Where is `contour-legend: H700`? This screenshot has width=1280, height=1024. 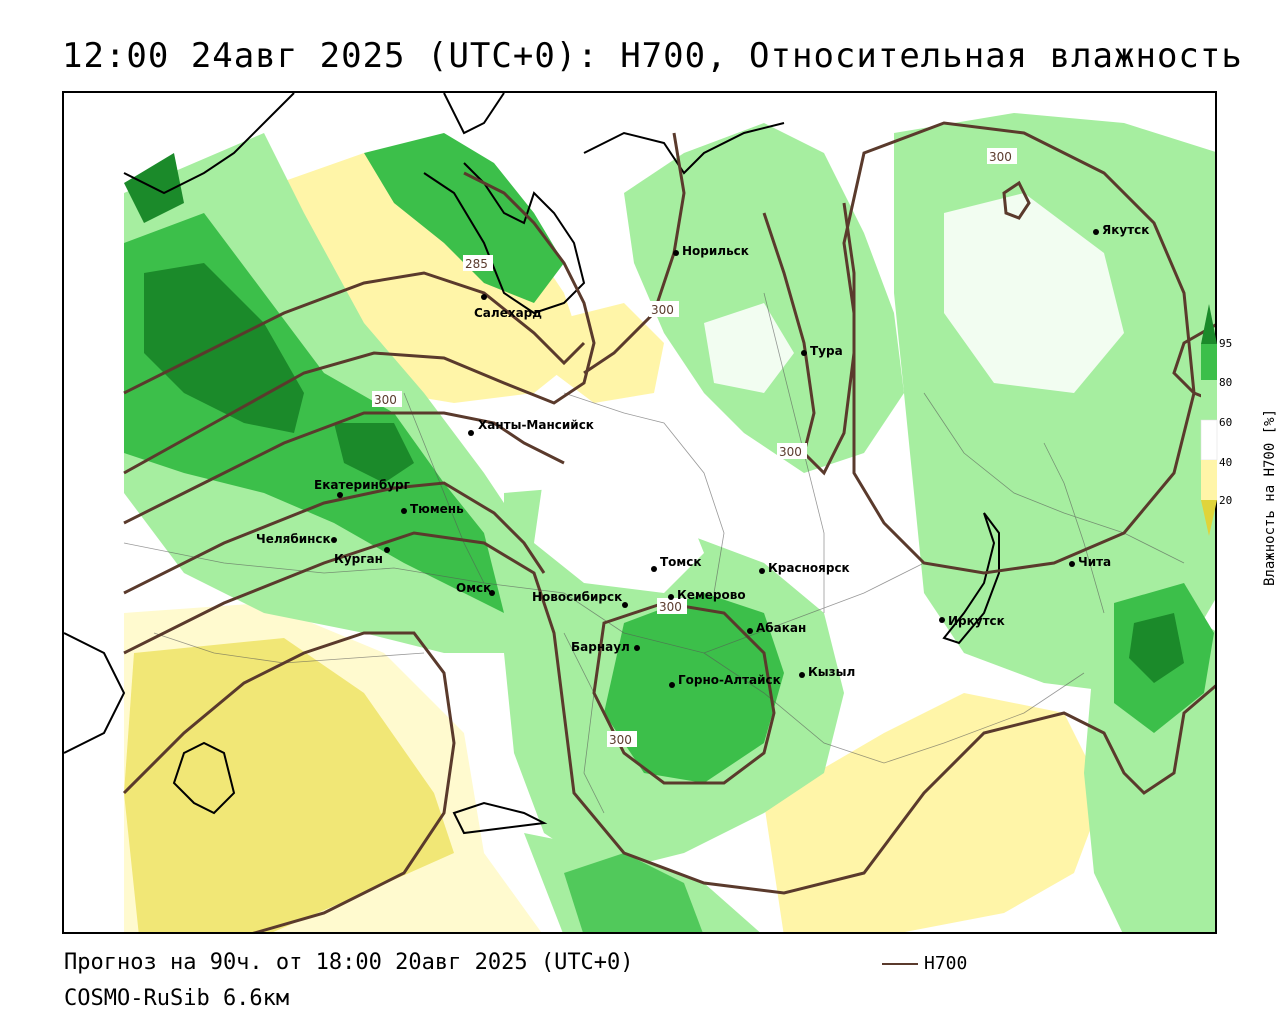
contour-legend: H700 is located at coordinates (924, 963).